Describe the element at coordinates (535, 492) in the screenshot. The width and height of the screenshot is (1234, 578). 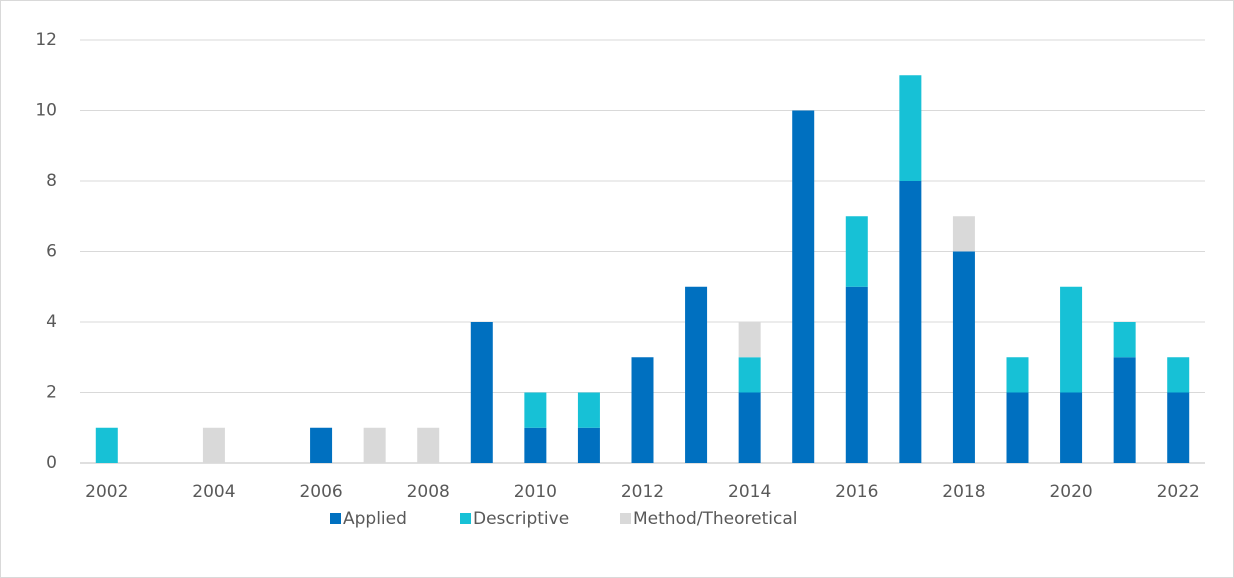
I see `x-tick-label: 2010` at that location.